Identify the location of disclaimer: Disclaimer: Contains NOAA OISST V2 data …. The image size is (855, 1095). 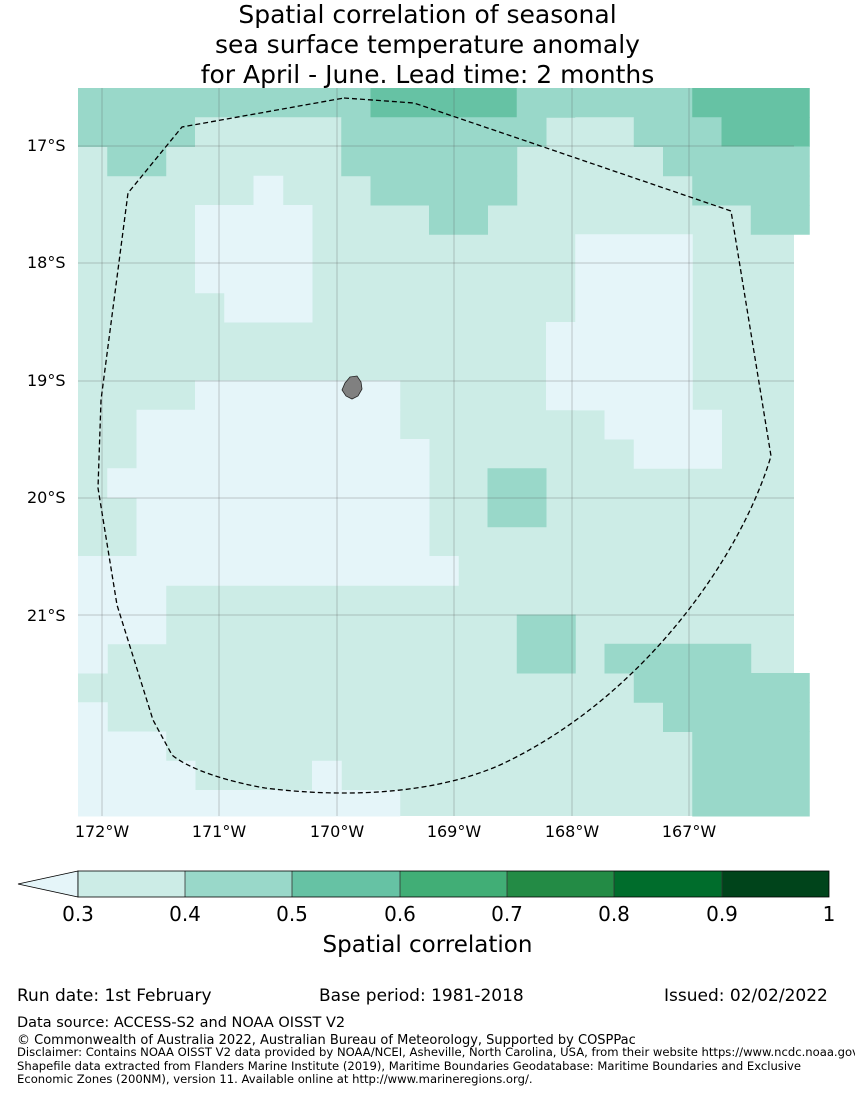
(436, 1066).